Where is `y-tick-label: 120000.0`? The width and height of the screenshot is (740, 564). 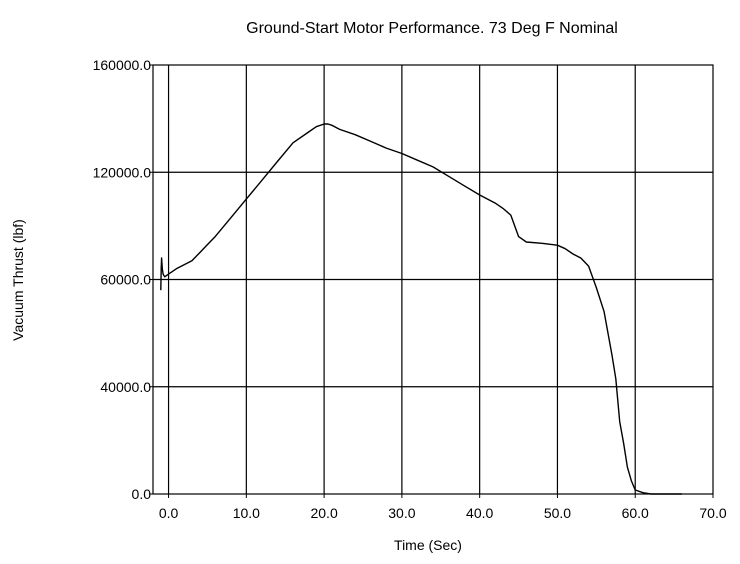 y-tick-label: 120000.0 is located at coordinates (122, 172).